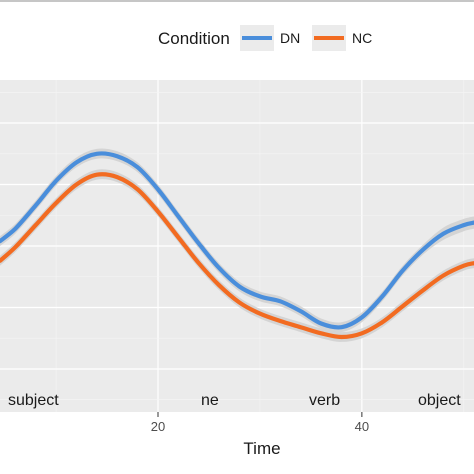 The image size is (474, 474). Describe the element at coordinates (33, 400) in the screenshot. I see `annotation-subject: subject` at that location.